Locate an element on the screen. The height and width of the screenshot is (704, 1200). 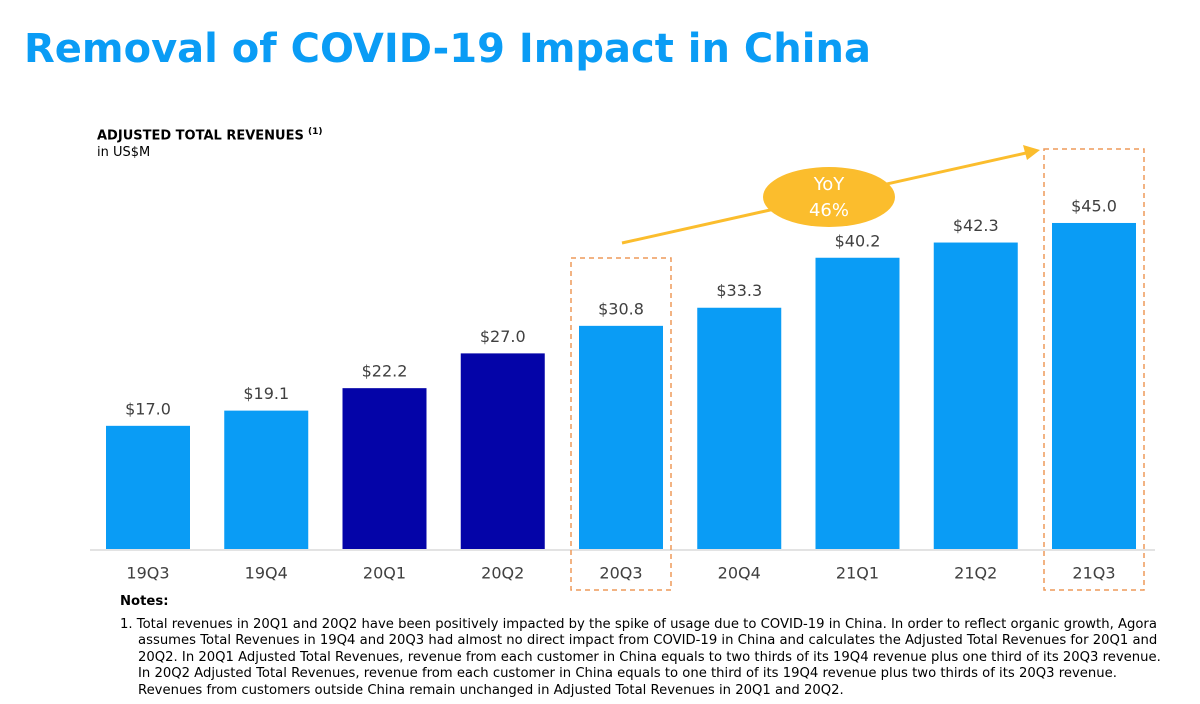
x-tick-label: 20Q2 is located at coordinates (502, 573).